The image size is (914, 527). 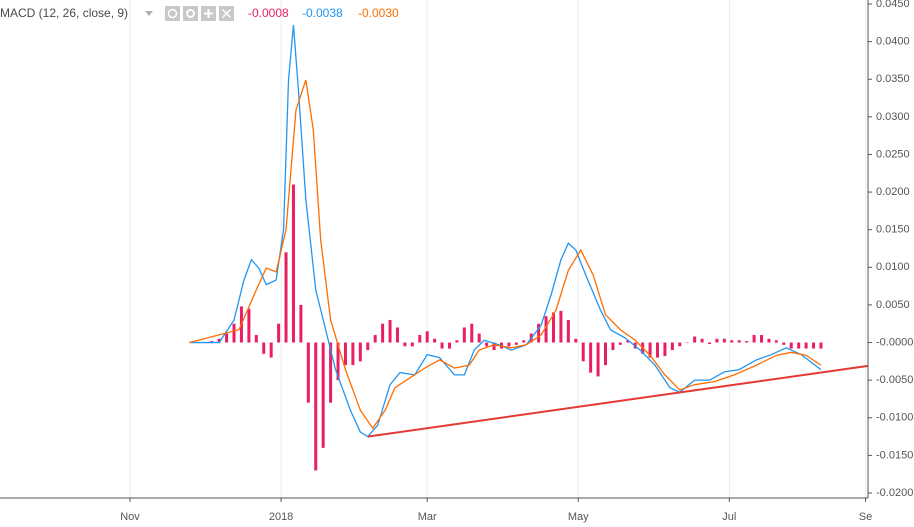 I want to click on x-tick-label: May, so click(x=578, y=517).